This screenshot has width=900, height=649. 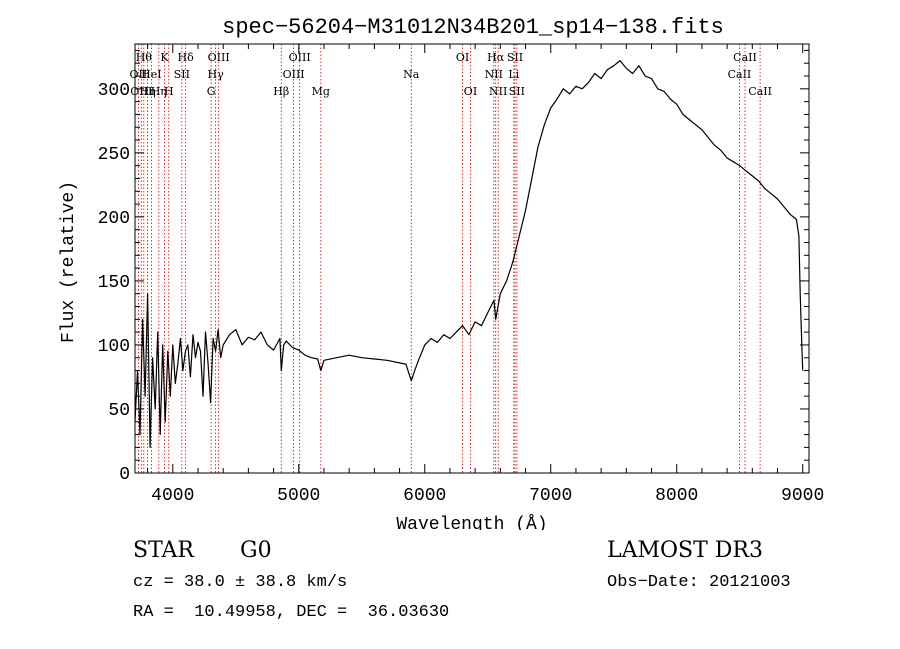 What do you see at coordinates (114, 155) in the screenshot?
I see `y-tick-label: 250` at bounding box center [114, 155].